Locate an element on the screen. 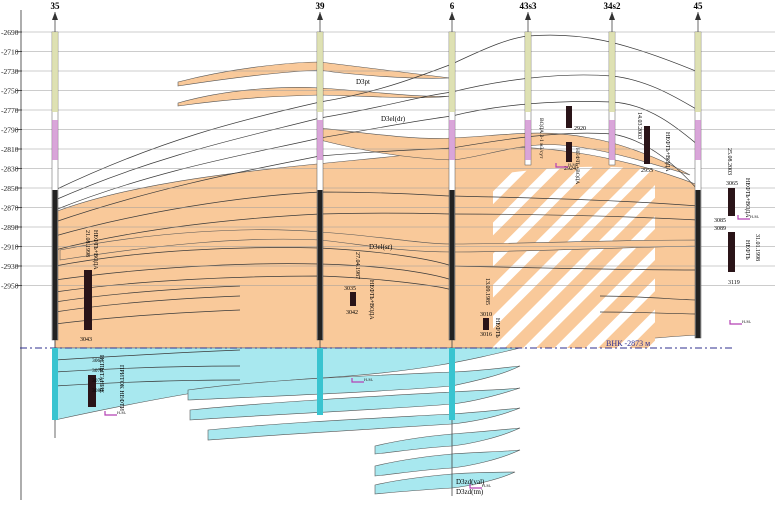  hatched-zone is located at coordinates (574, 257).